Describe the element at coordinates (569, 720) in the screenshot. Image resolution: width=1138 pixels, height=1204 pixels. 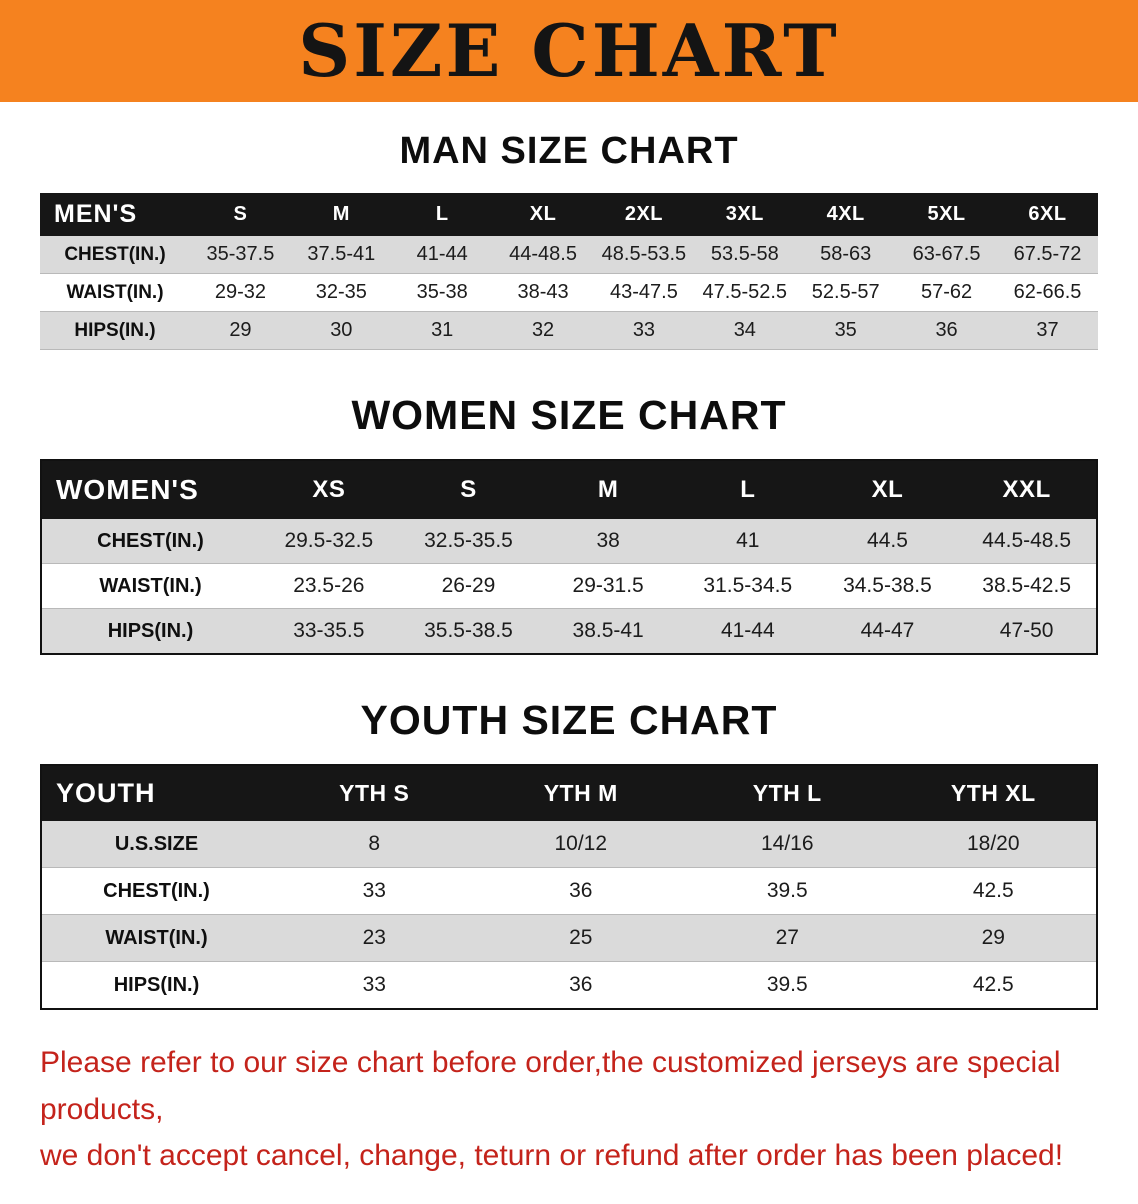
I see `section-heading: YOUTH SIZE CHART` at that location.